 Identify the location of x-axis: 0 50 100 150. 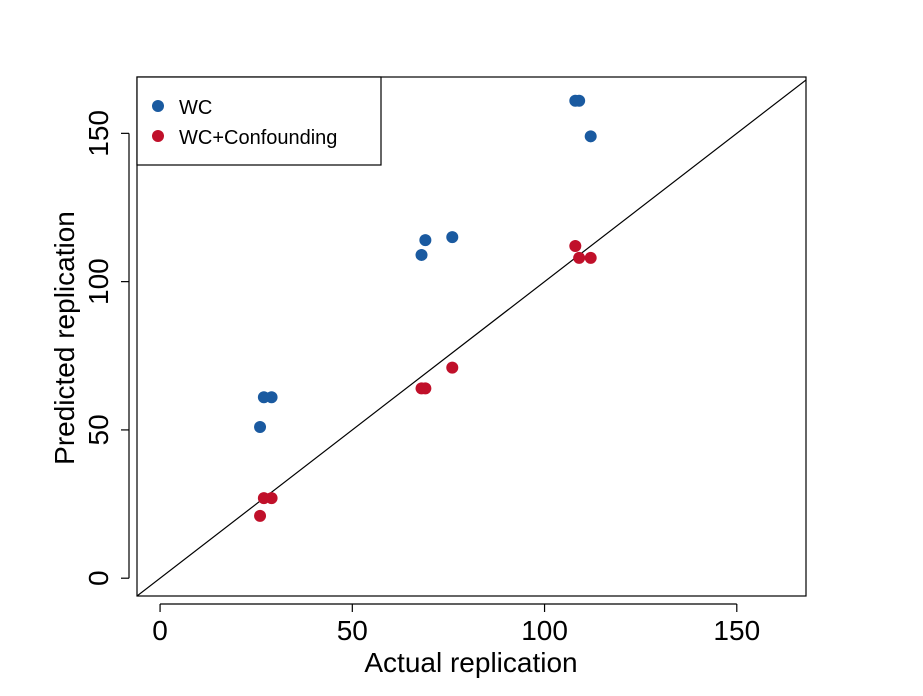
(456, 624).